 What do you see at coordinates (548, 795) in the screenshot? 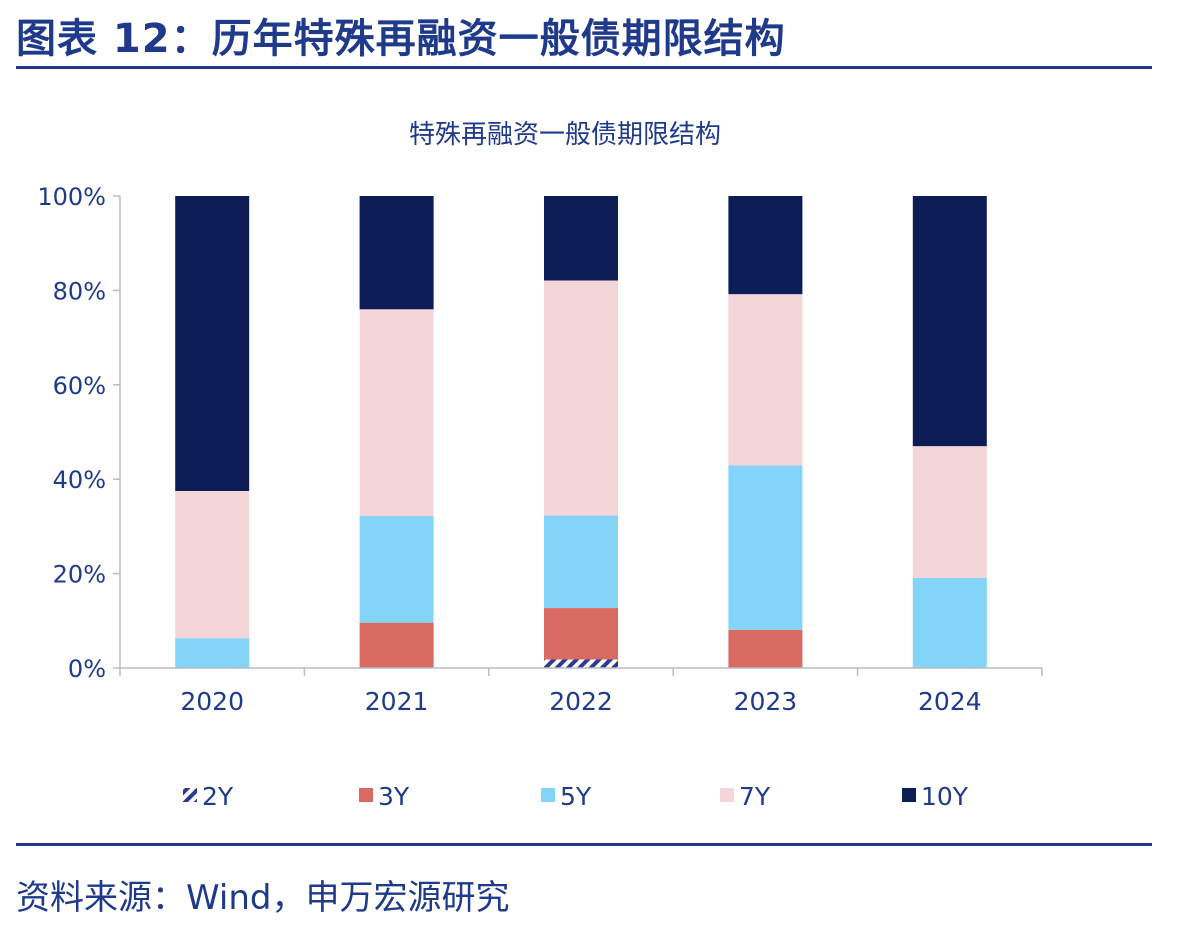
I see `legend-swatch-5Y` at bounding box center [548, 795].